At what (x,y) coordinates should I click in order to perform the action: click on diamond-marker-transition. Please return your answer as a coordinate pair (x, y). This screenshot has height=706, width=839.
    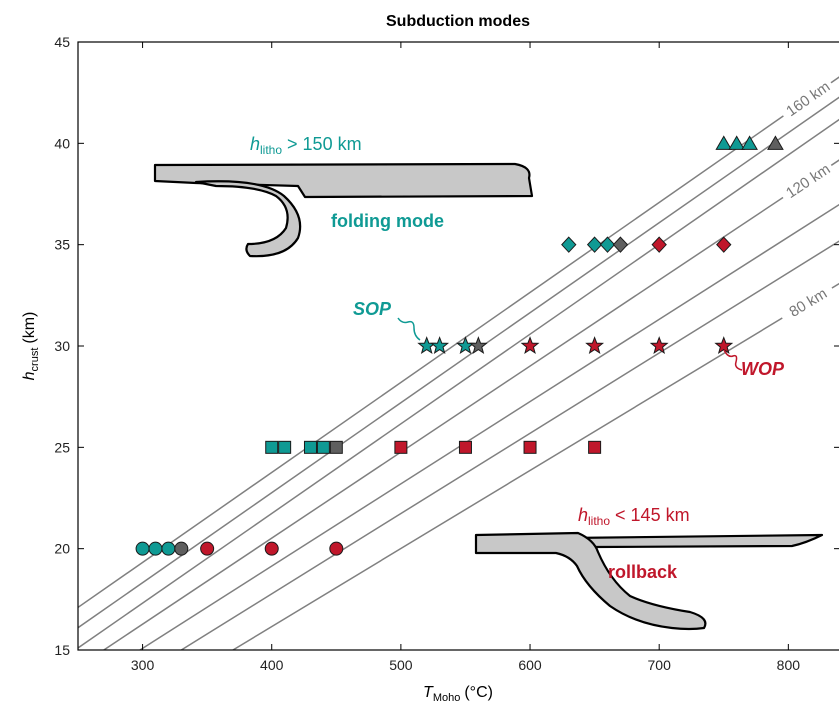
    Looking at the image, I should click on (620, 244).